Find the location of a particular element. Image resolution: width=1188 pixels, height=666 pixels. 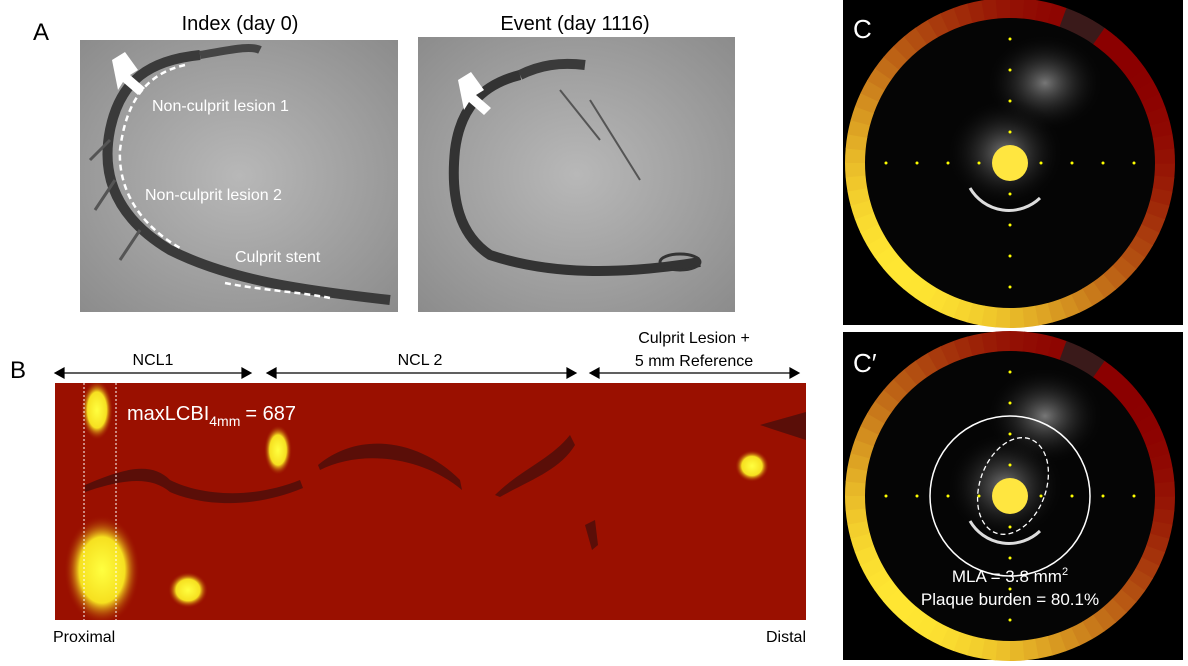

panel-label: C is located at coordinates (862, 29).